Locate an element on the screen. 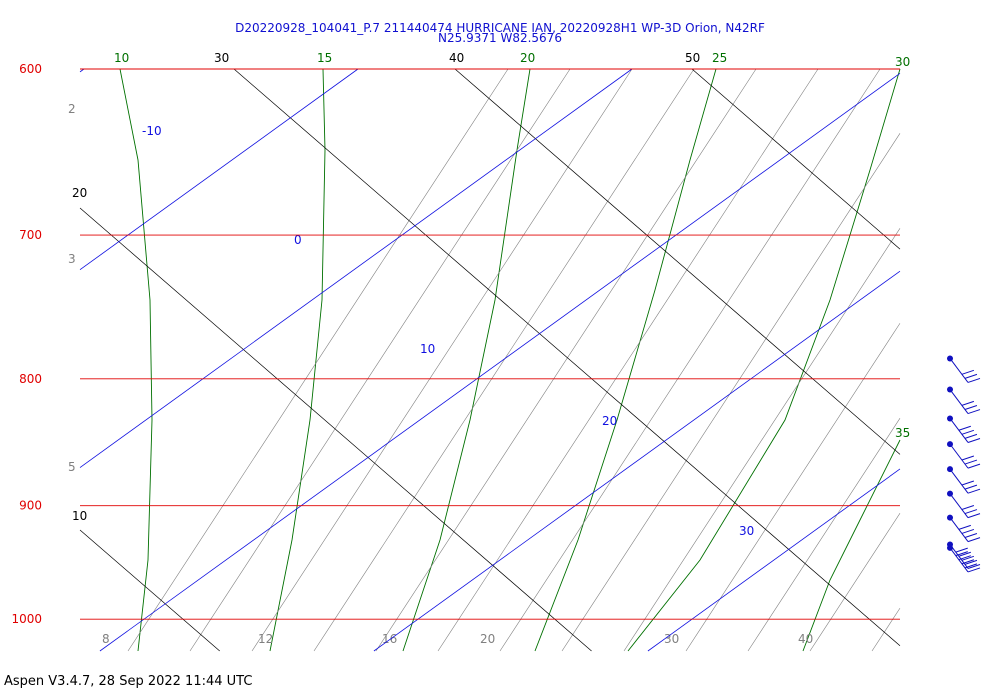 This screenshot has width=1000, height=700. mixing-ratio-label: 12 is located at coordinates (265, 639).